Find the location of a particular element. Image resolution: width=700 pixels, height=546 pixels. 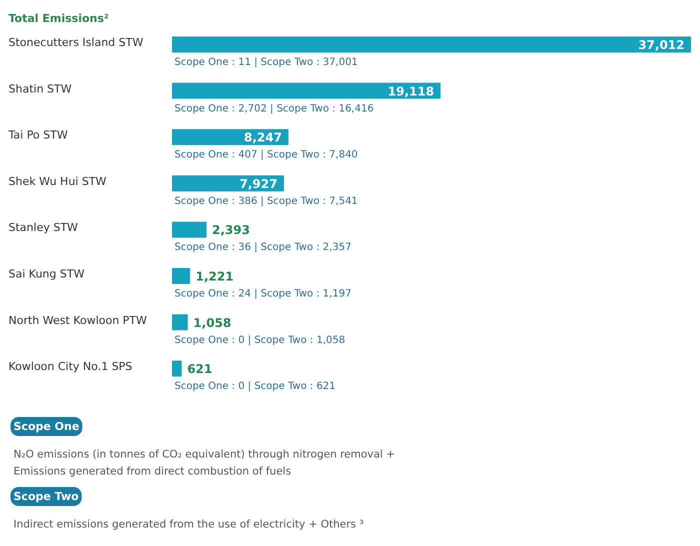

text: N₂O emissions (in tonnes of CO₂ equivalent) through nitrogen removal + Emissions generated from direct combustion of fuels is located at coordinates (204, 463).